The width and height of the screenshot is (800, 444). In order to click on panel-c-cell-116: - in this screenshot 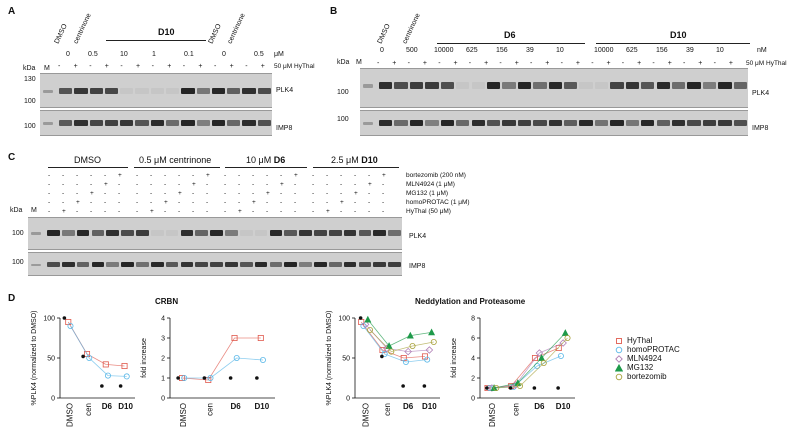, I will do `click(383, 184)`.